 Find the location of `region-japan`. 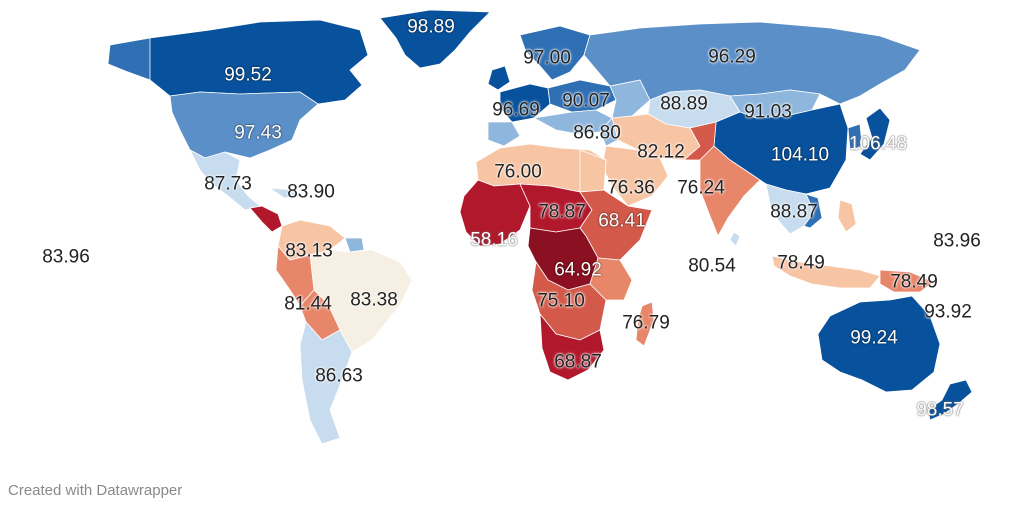

region-japan is located at coordinates (875, 134).